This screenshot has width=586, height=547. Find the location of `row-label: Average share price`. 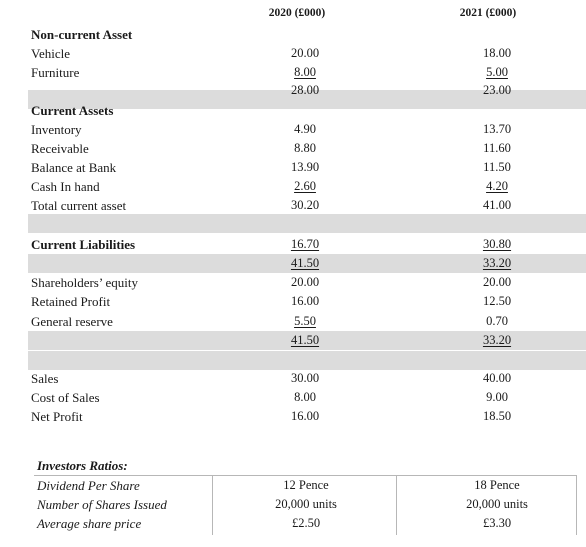

row-label: Average share price is located at coordinates (89, 523).